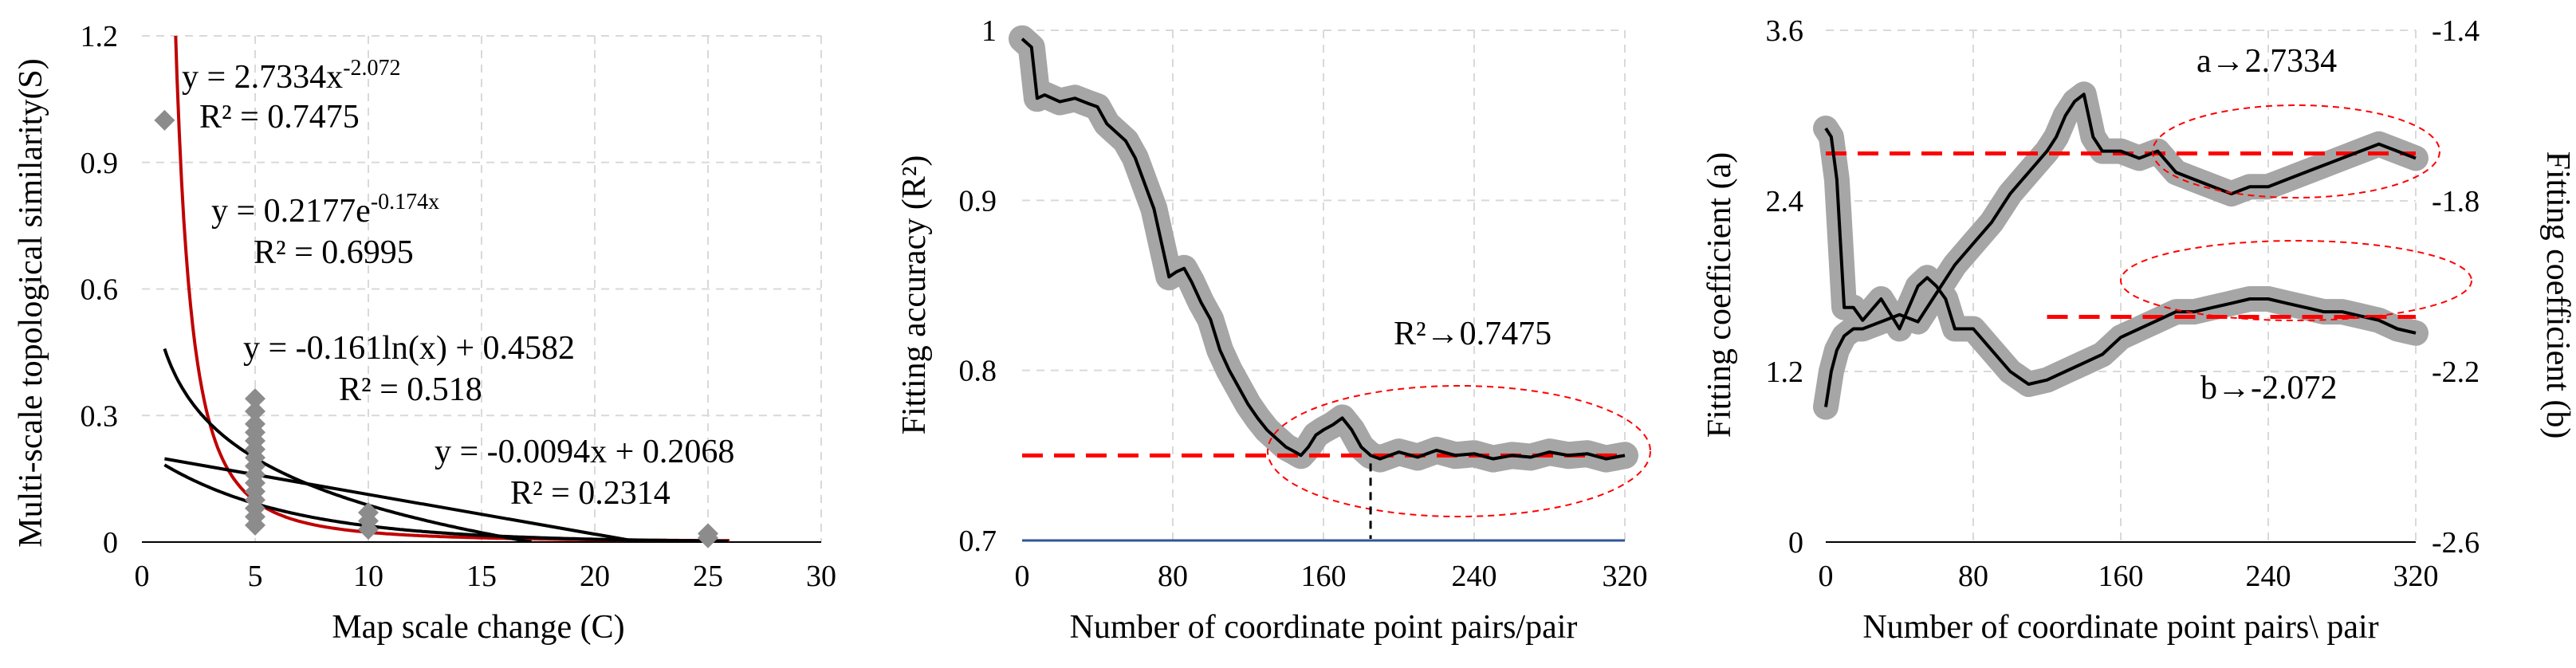  I want to click on p3-x-ticks: 0 80 160 240 320, so click(2129, 576).